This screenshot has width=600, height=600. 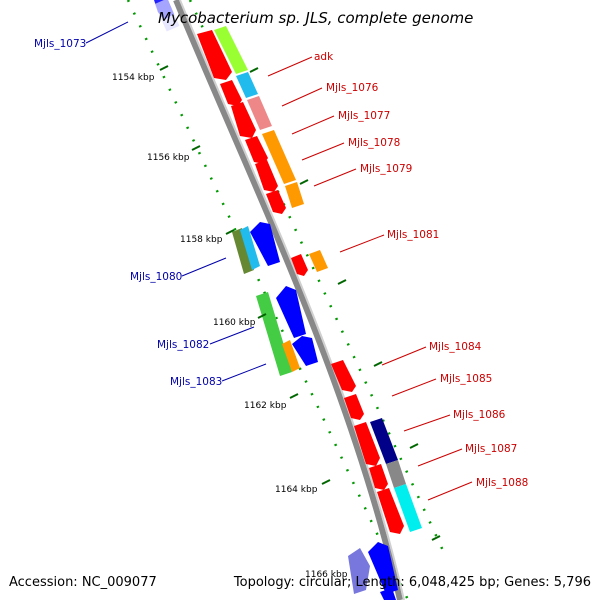 I want to click on gene-label-mjls-1076: Mjls_1076, so click(x=352, y=88).